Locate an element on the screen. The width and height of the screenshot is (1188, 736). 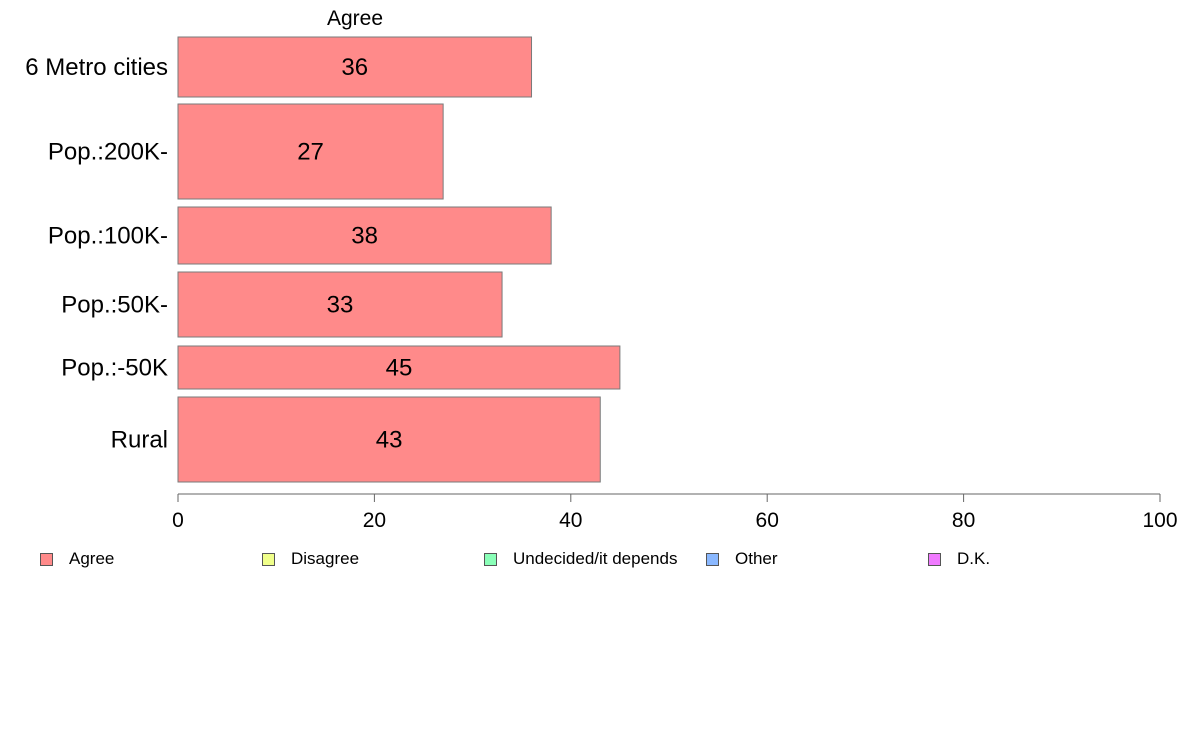
bar-pop-100k is located at coordinates (364, 235).